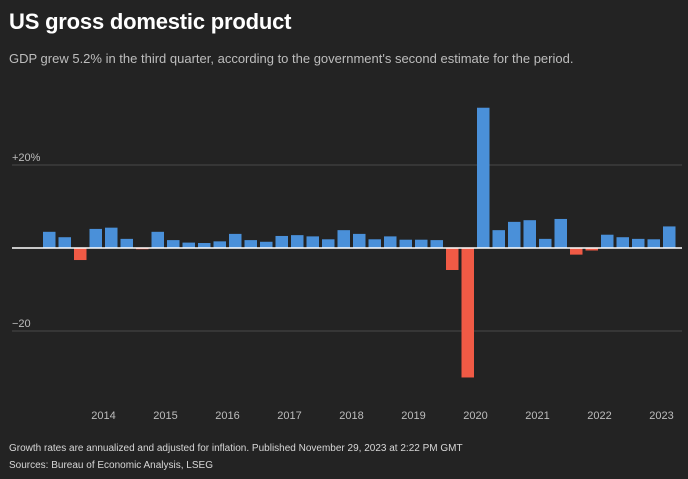 The width and height of the screenshot is (688, 479). What do you see at coordinates (49, 239) in the screenshot?
I see `bar-2013-q3` at bounding box center [49, 239].